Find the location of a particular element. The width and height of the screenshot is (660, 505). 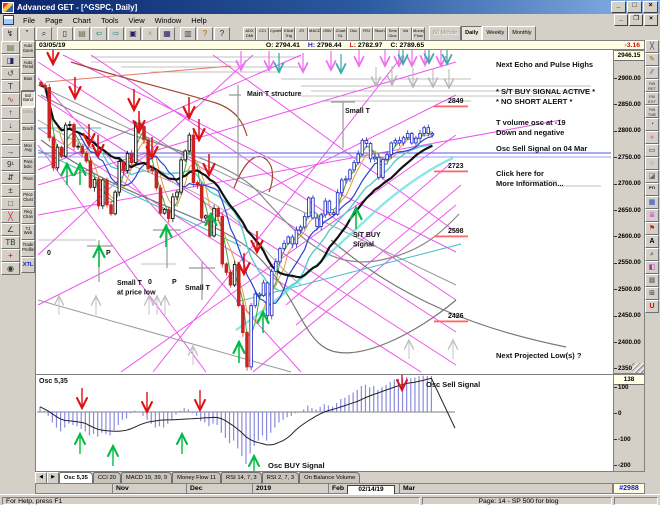

toolbar-study-rsi: RSI is located at coordinates (366, 34).